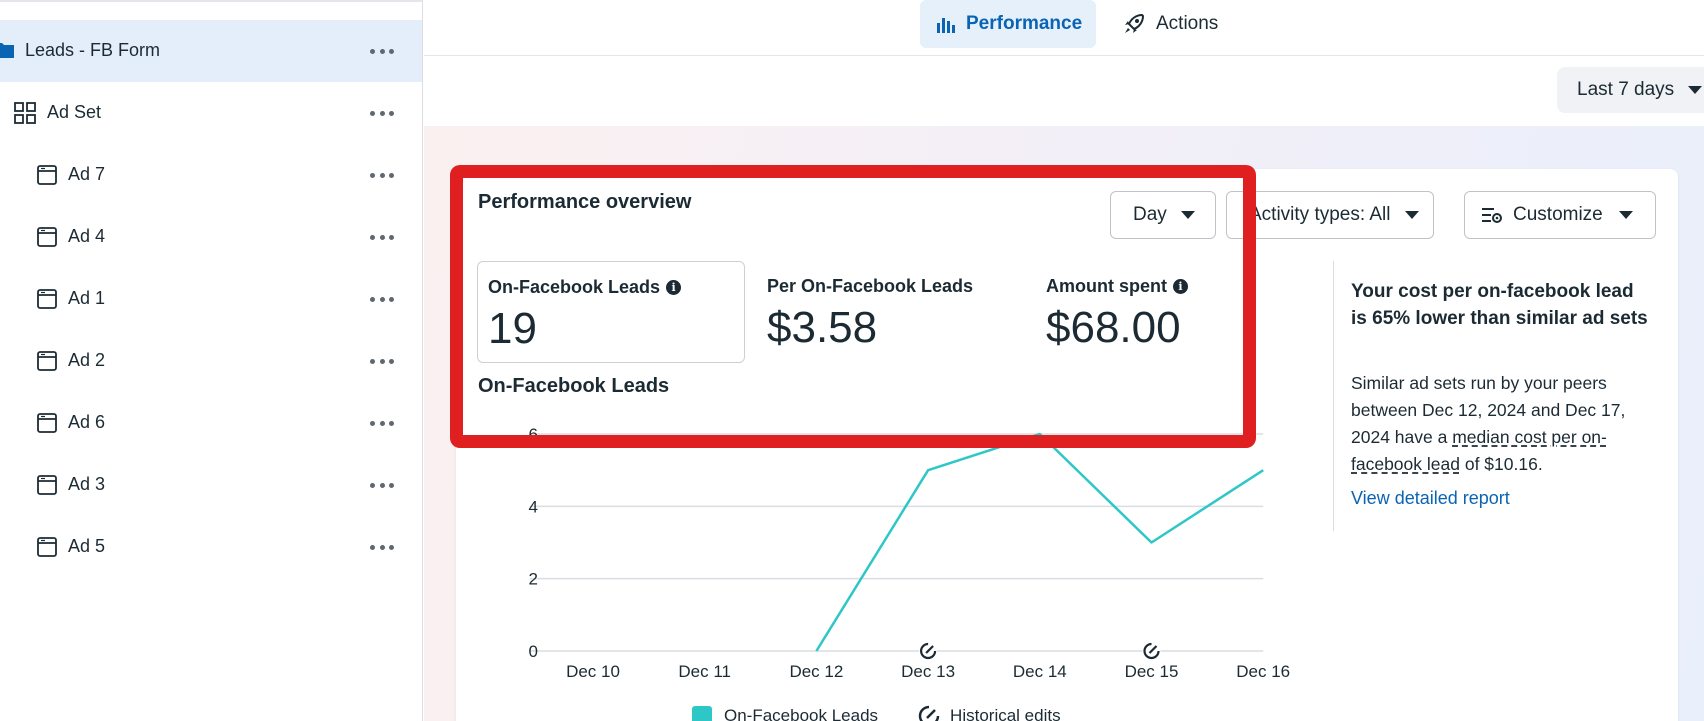 The width and height of the screenshot is (1704, 721). Describe the element at coordinates (1263, 671) in the screenshot. I see `x-tick-label: Dec 16` at that location.